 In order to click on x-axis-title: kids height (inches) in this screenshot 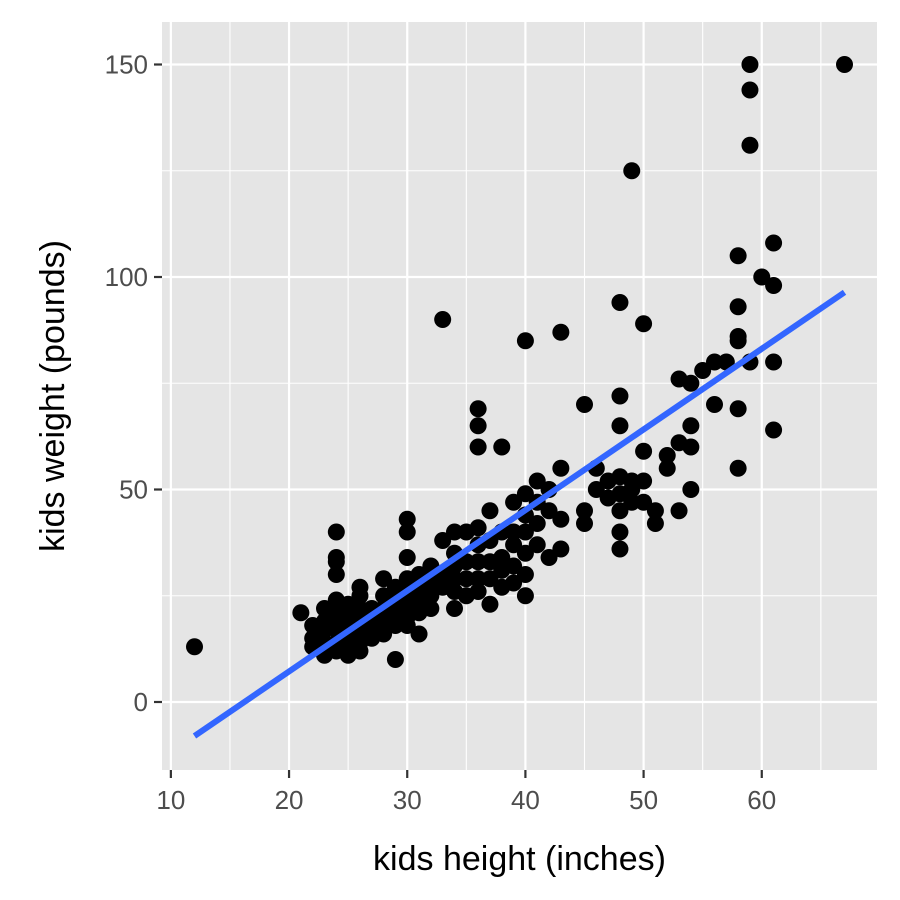, I will do `click(519, 859)`.